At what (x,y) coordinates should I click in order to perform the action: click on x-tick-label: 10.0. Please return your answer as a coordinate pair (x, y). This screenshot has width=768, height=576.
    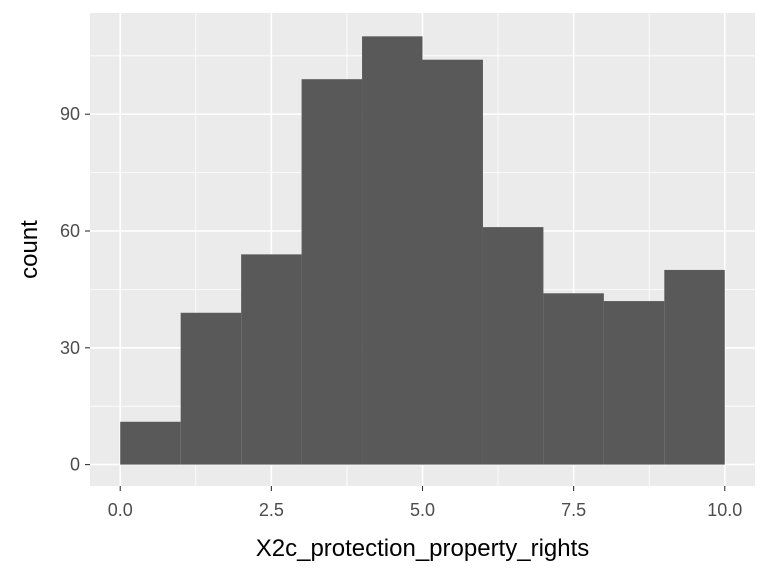
    Looking at the image, I should click on (724, 510).